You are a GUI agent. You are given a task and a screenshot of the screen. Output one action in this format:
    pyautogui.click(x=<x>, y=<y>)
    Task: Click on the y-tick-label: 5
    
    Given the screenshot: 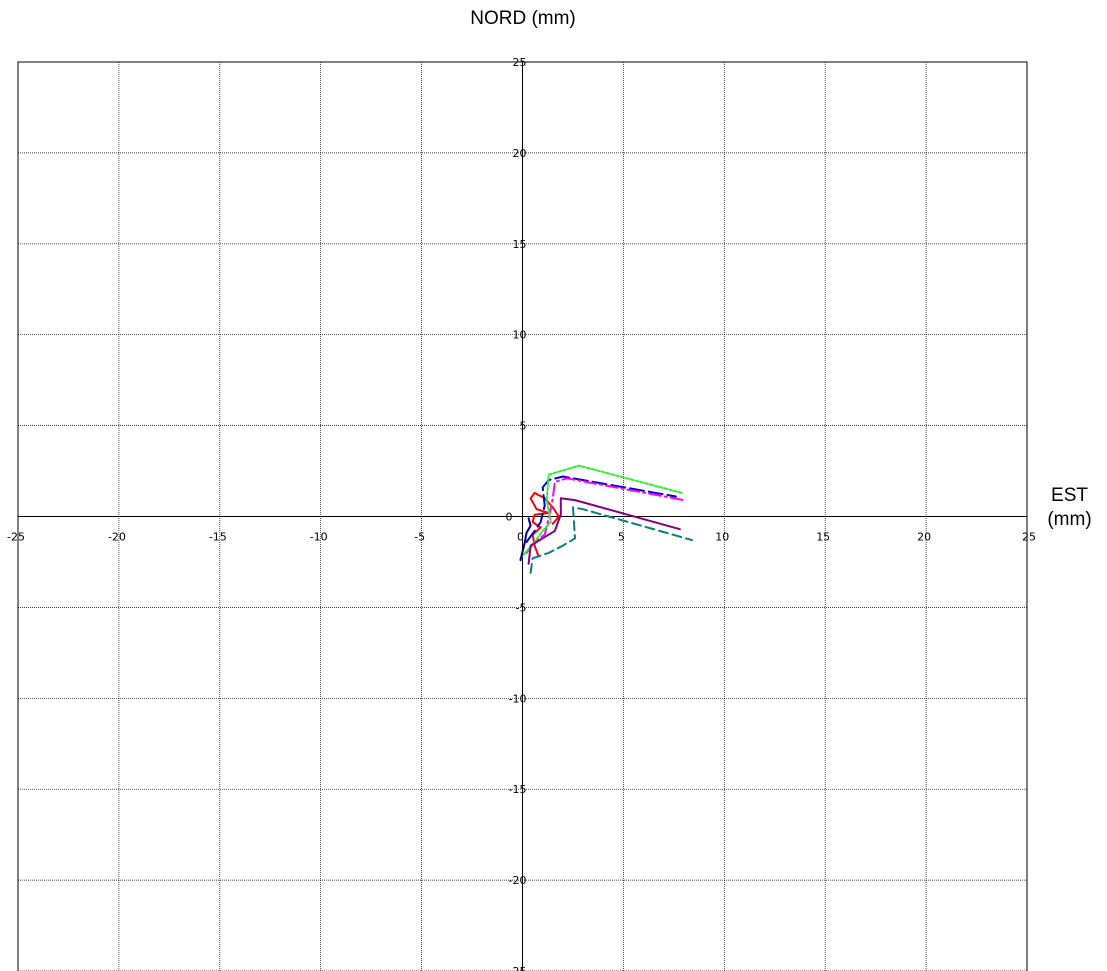 What is the action you would take?
    pyautogui.click(x=523, y=426)
    